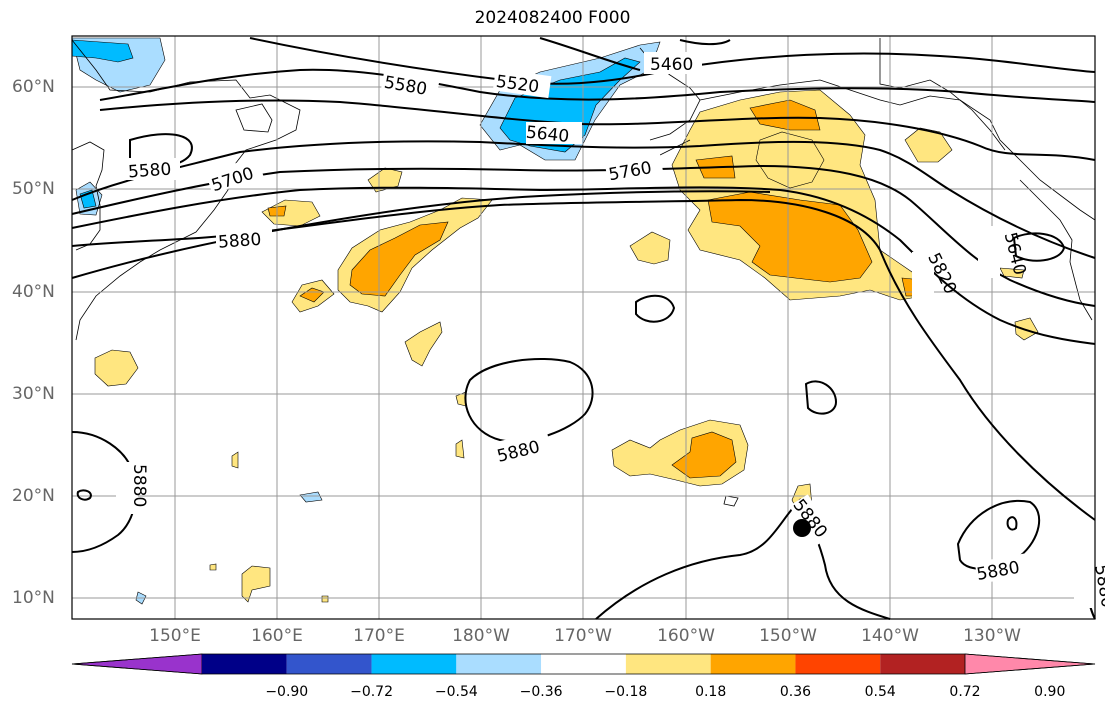  Describe the element at coordinates (371, 692) in the screenshot. I see `colorbar-tick-label: −0.72` at that location.